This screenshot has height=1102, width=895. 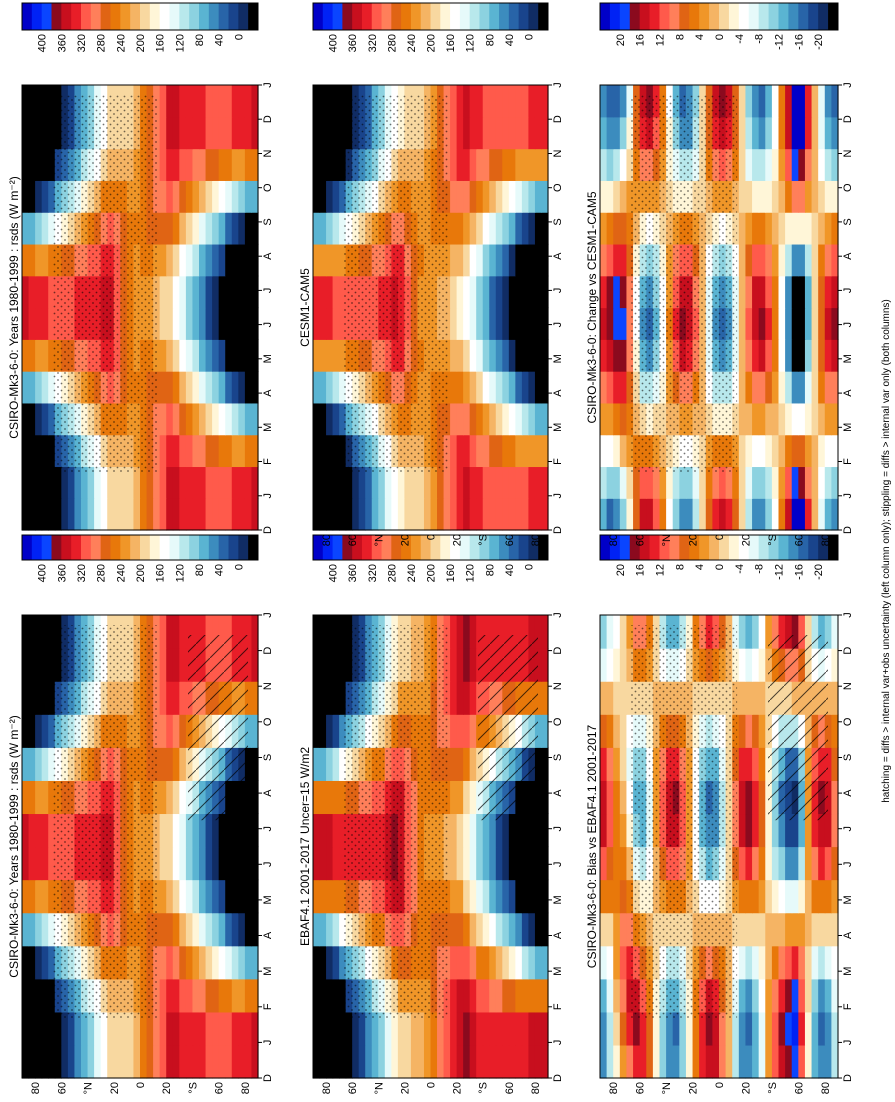 I want to click on panel-title: CSIRO-Mk3-6-0: Change vs CESM1-CAM5, so click(x=592, y=307).